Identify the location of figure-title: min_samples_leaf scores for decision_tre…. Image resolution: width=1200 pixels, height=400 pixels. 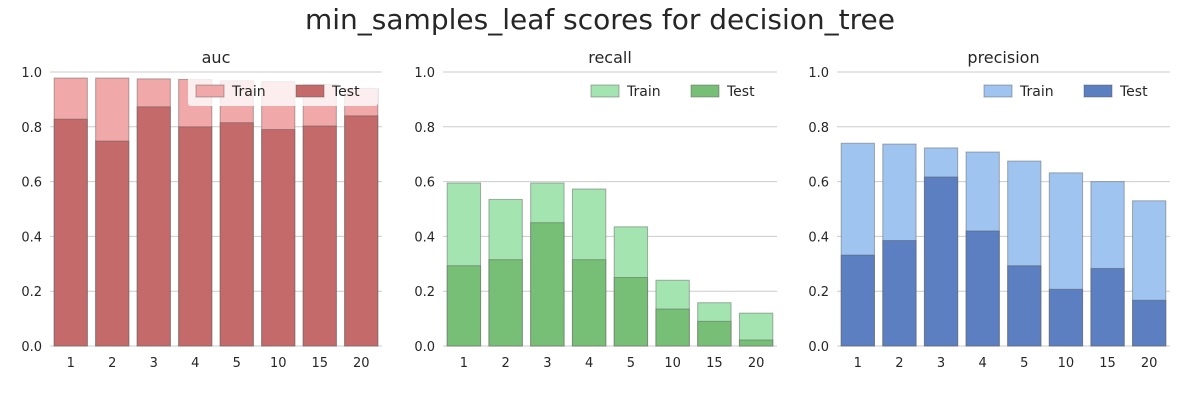
(600, 19).